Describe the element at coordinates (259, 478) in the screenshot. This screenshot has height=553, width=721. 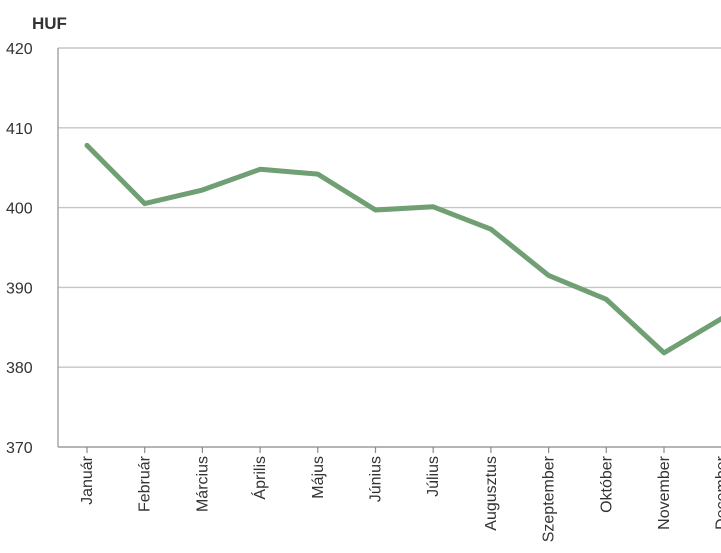
I see `x-tick-label-3: Április` at that location.